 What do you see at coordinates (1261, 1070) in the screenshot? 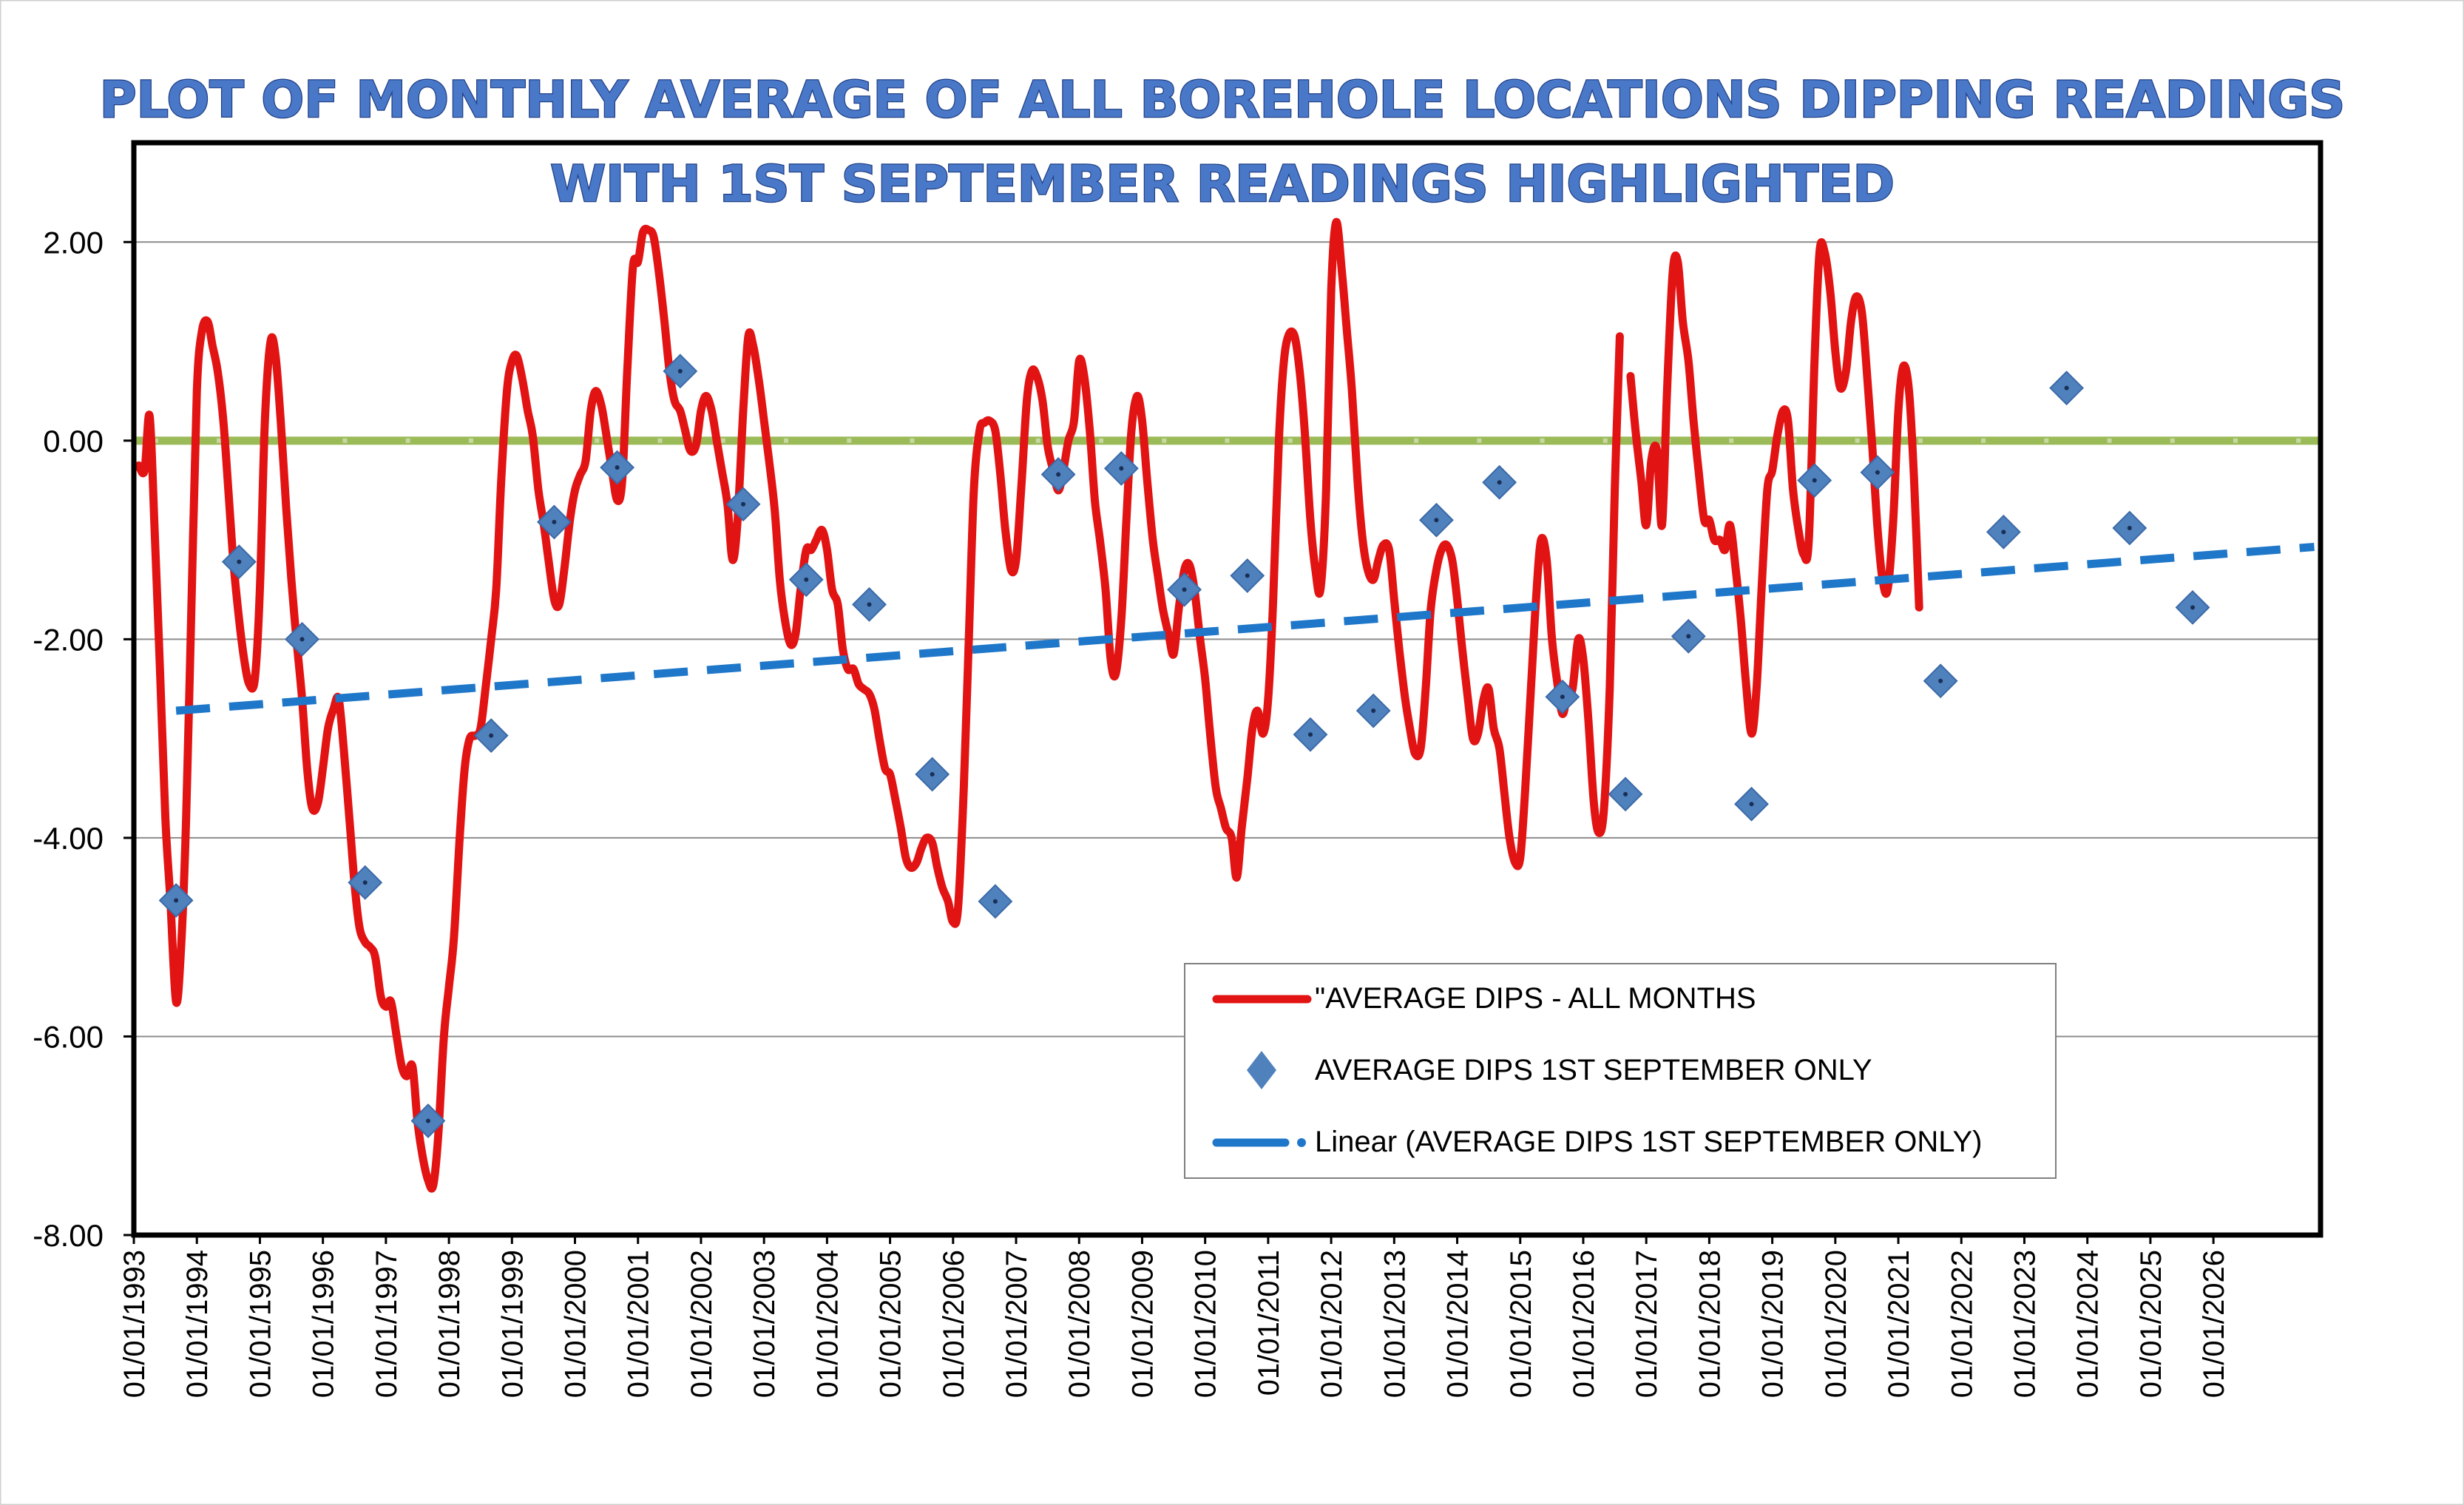
I see `legend-swatch-diamond` at bounding box center [1261, 1070].